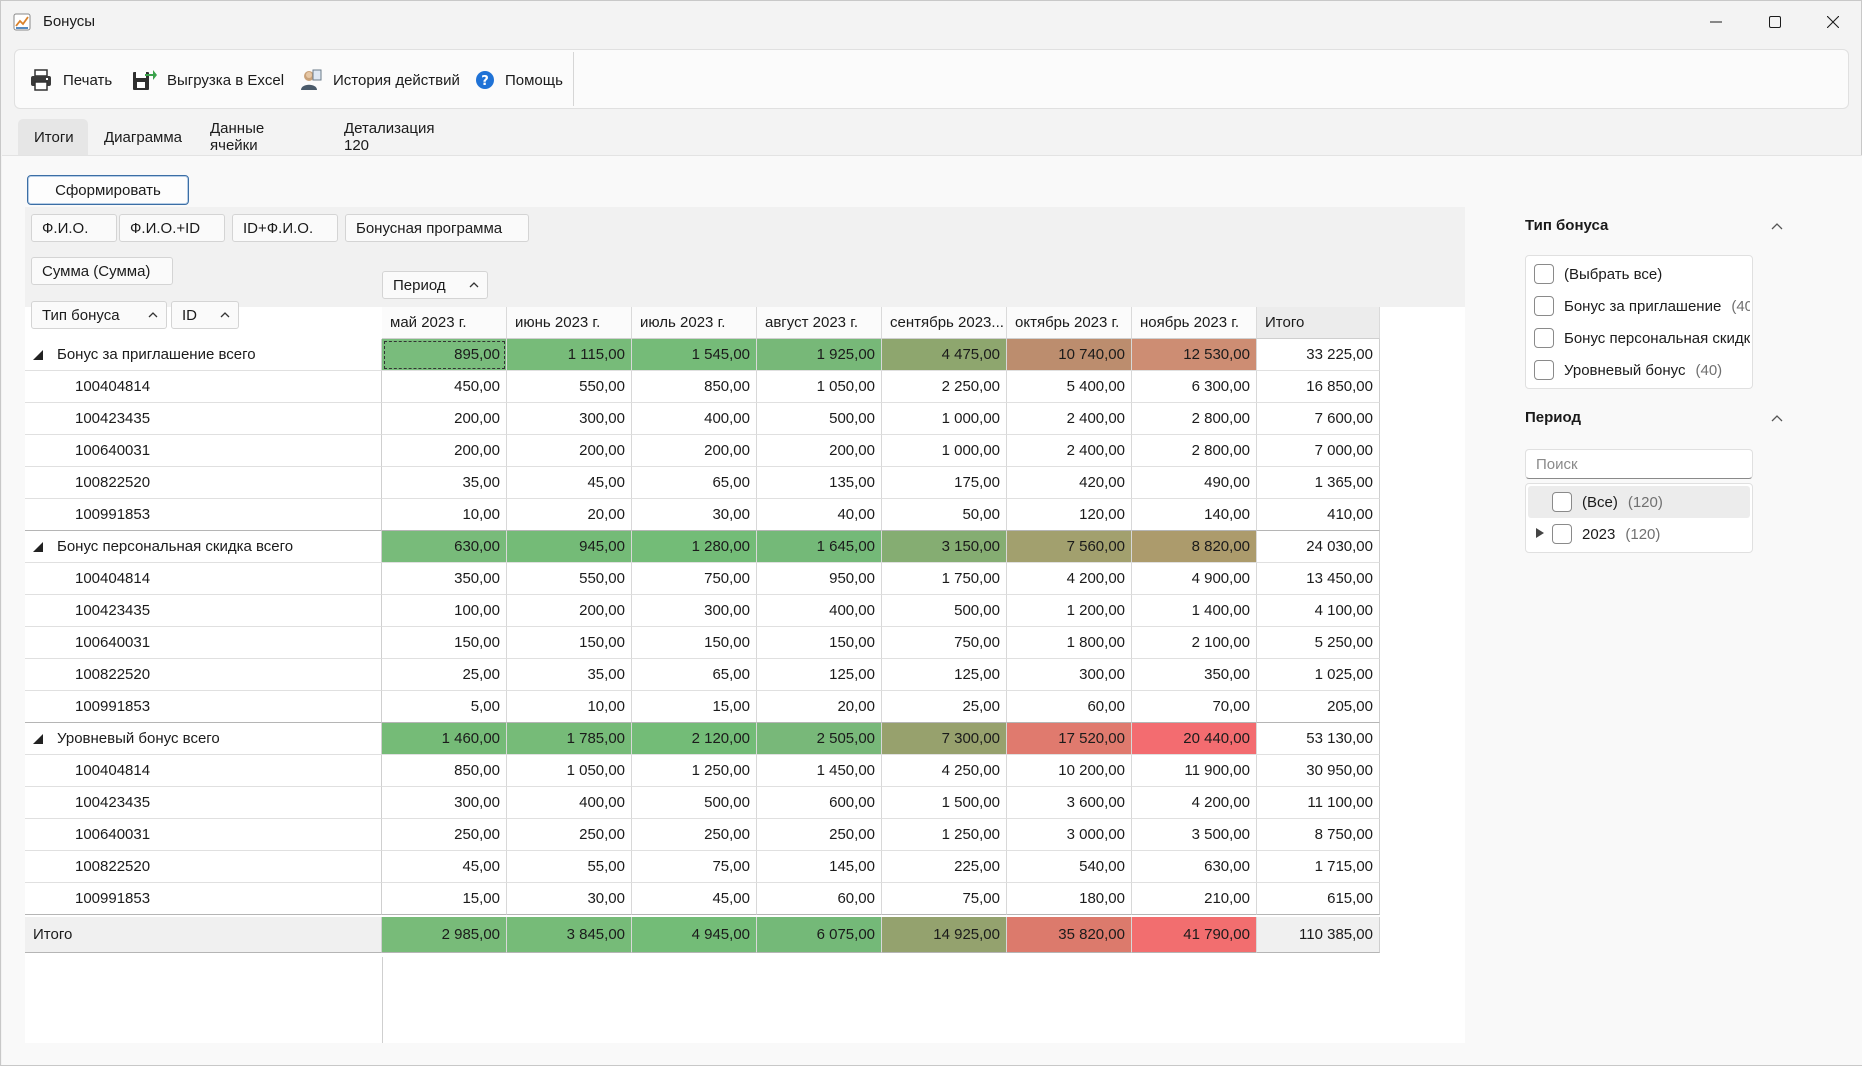  What do you see at coordinates (1642, 370) in the screenshot?
I see `bonus-type-item: Уровневый бонус (40)` at bounding box center [1642, 370].